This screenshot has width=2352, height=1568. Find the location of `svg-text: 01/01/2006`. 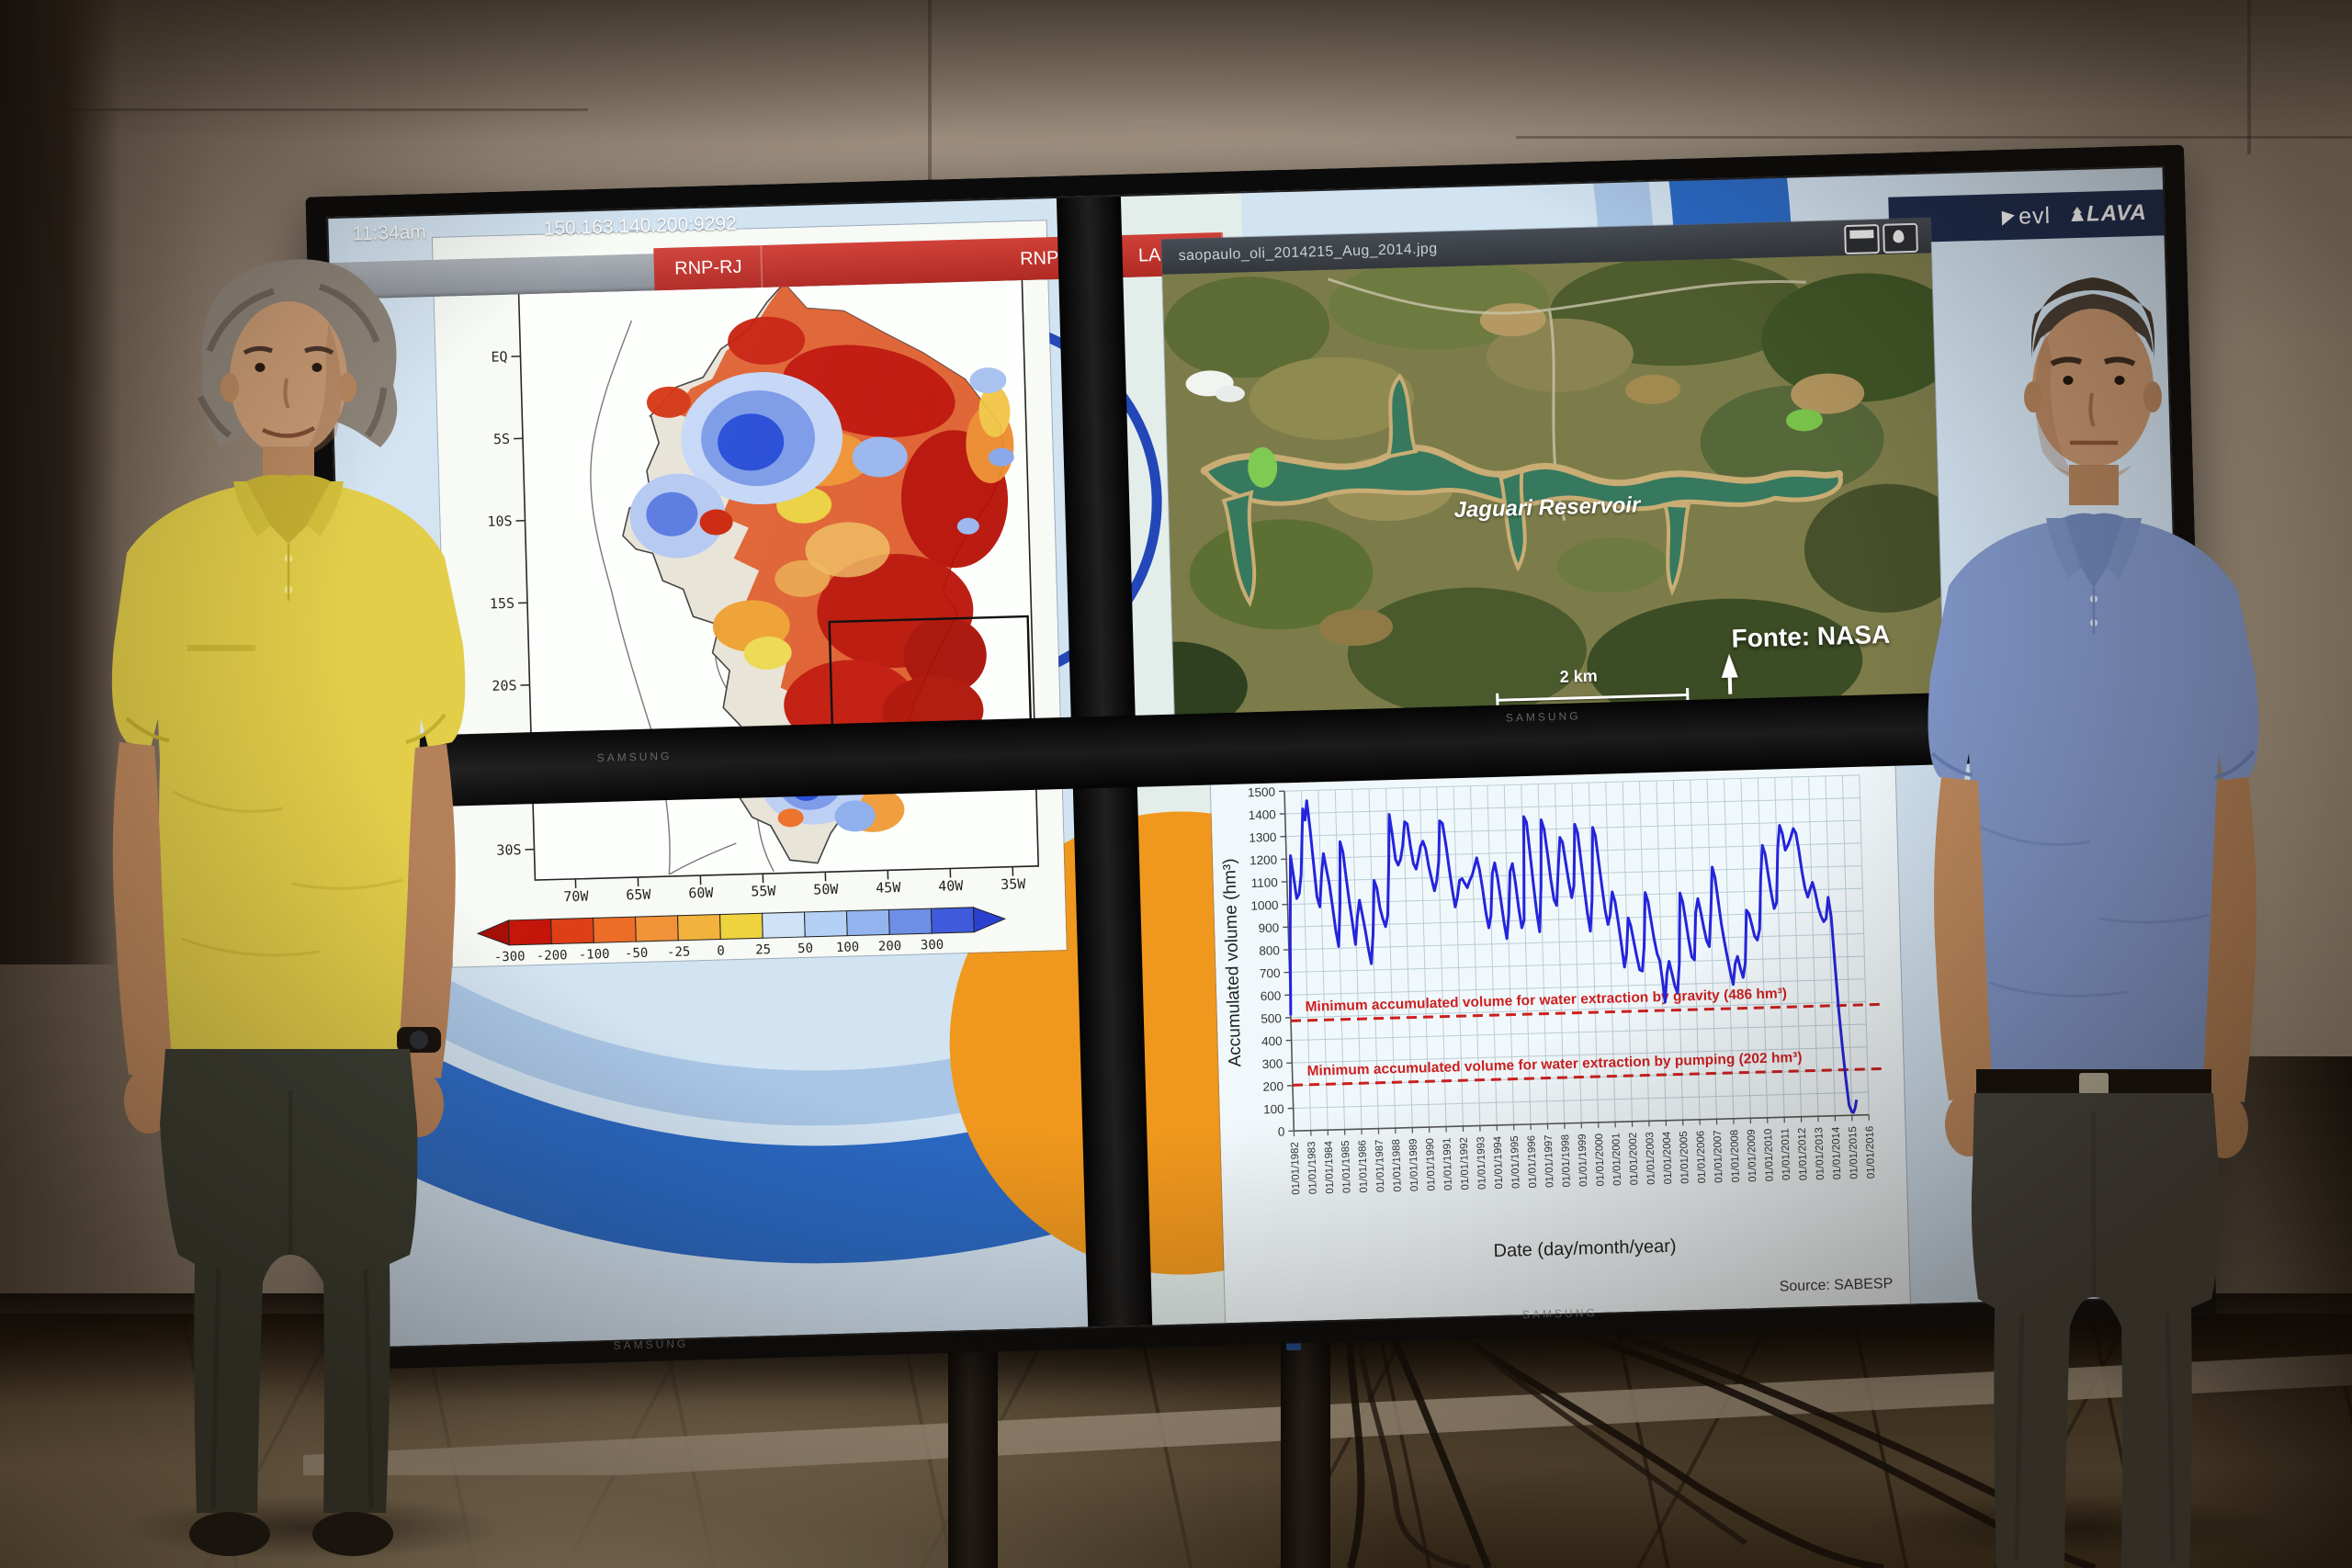

svg-text: 01/01/2006 is located at coordinates (1702, 1158).